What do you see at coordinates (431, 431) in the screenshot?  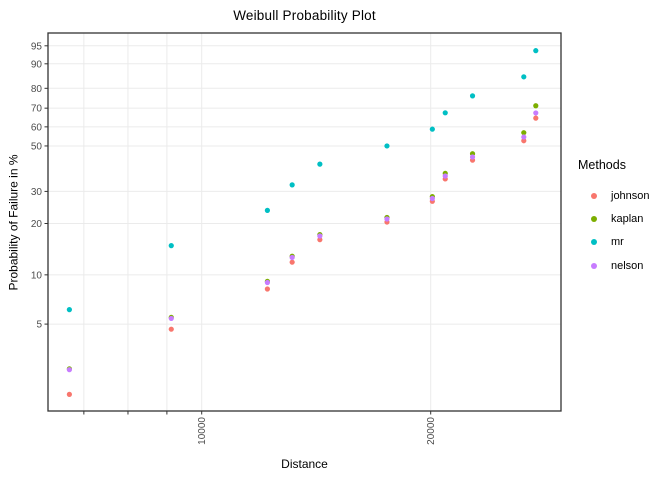 I see `x-tick-label: 20000` at bounding box center [431, 431].